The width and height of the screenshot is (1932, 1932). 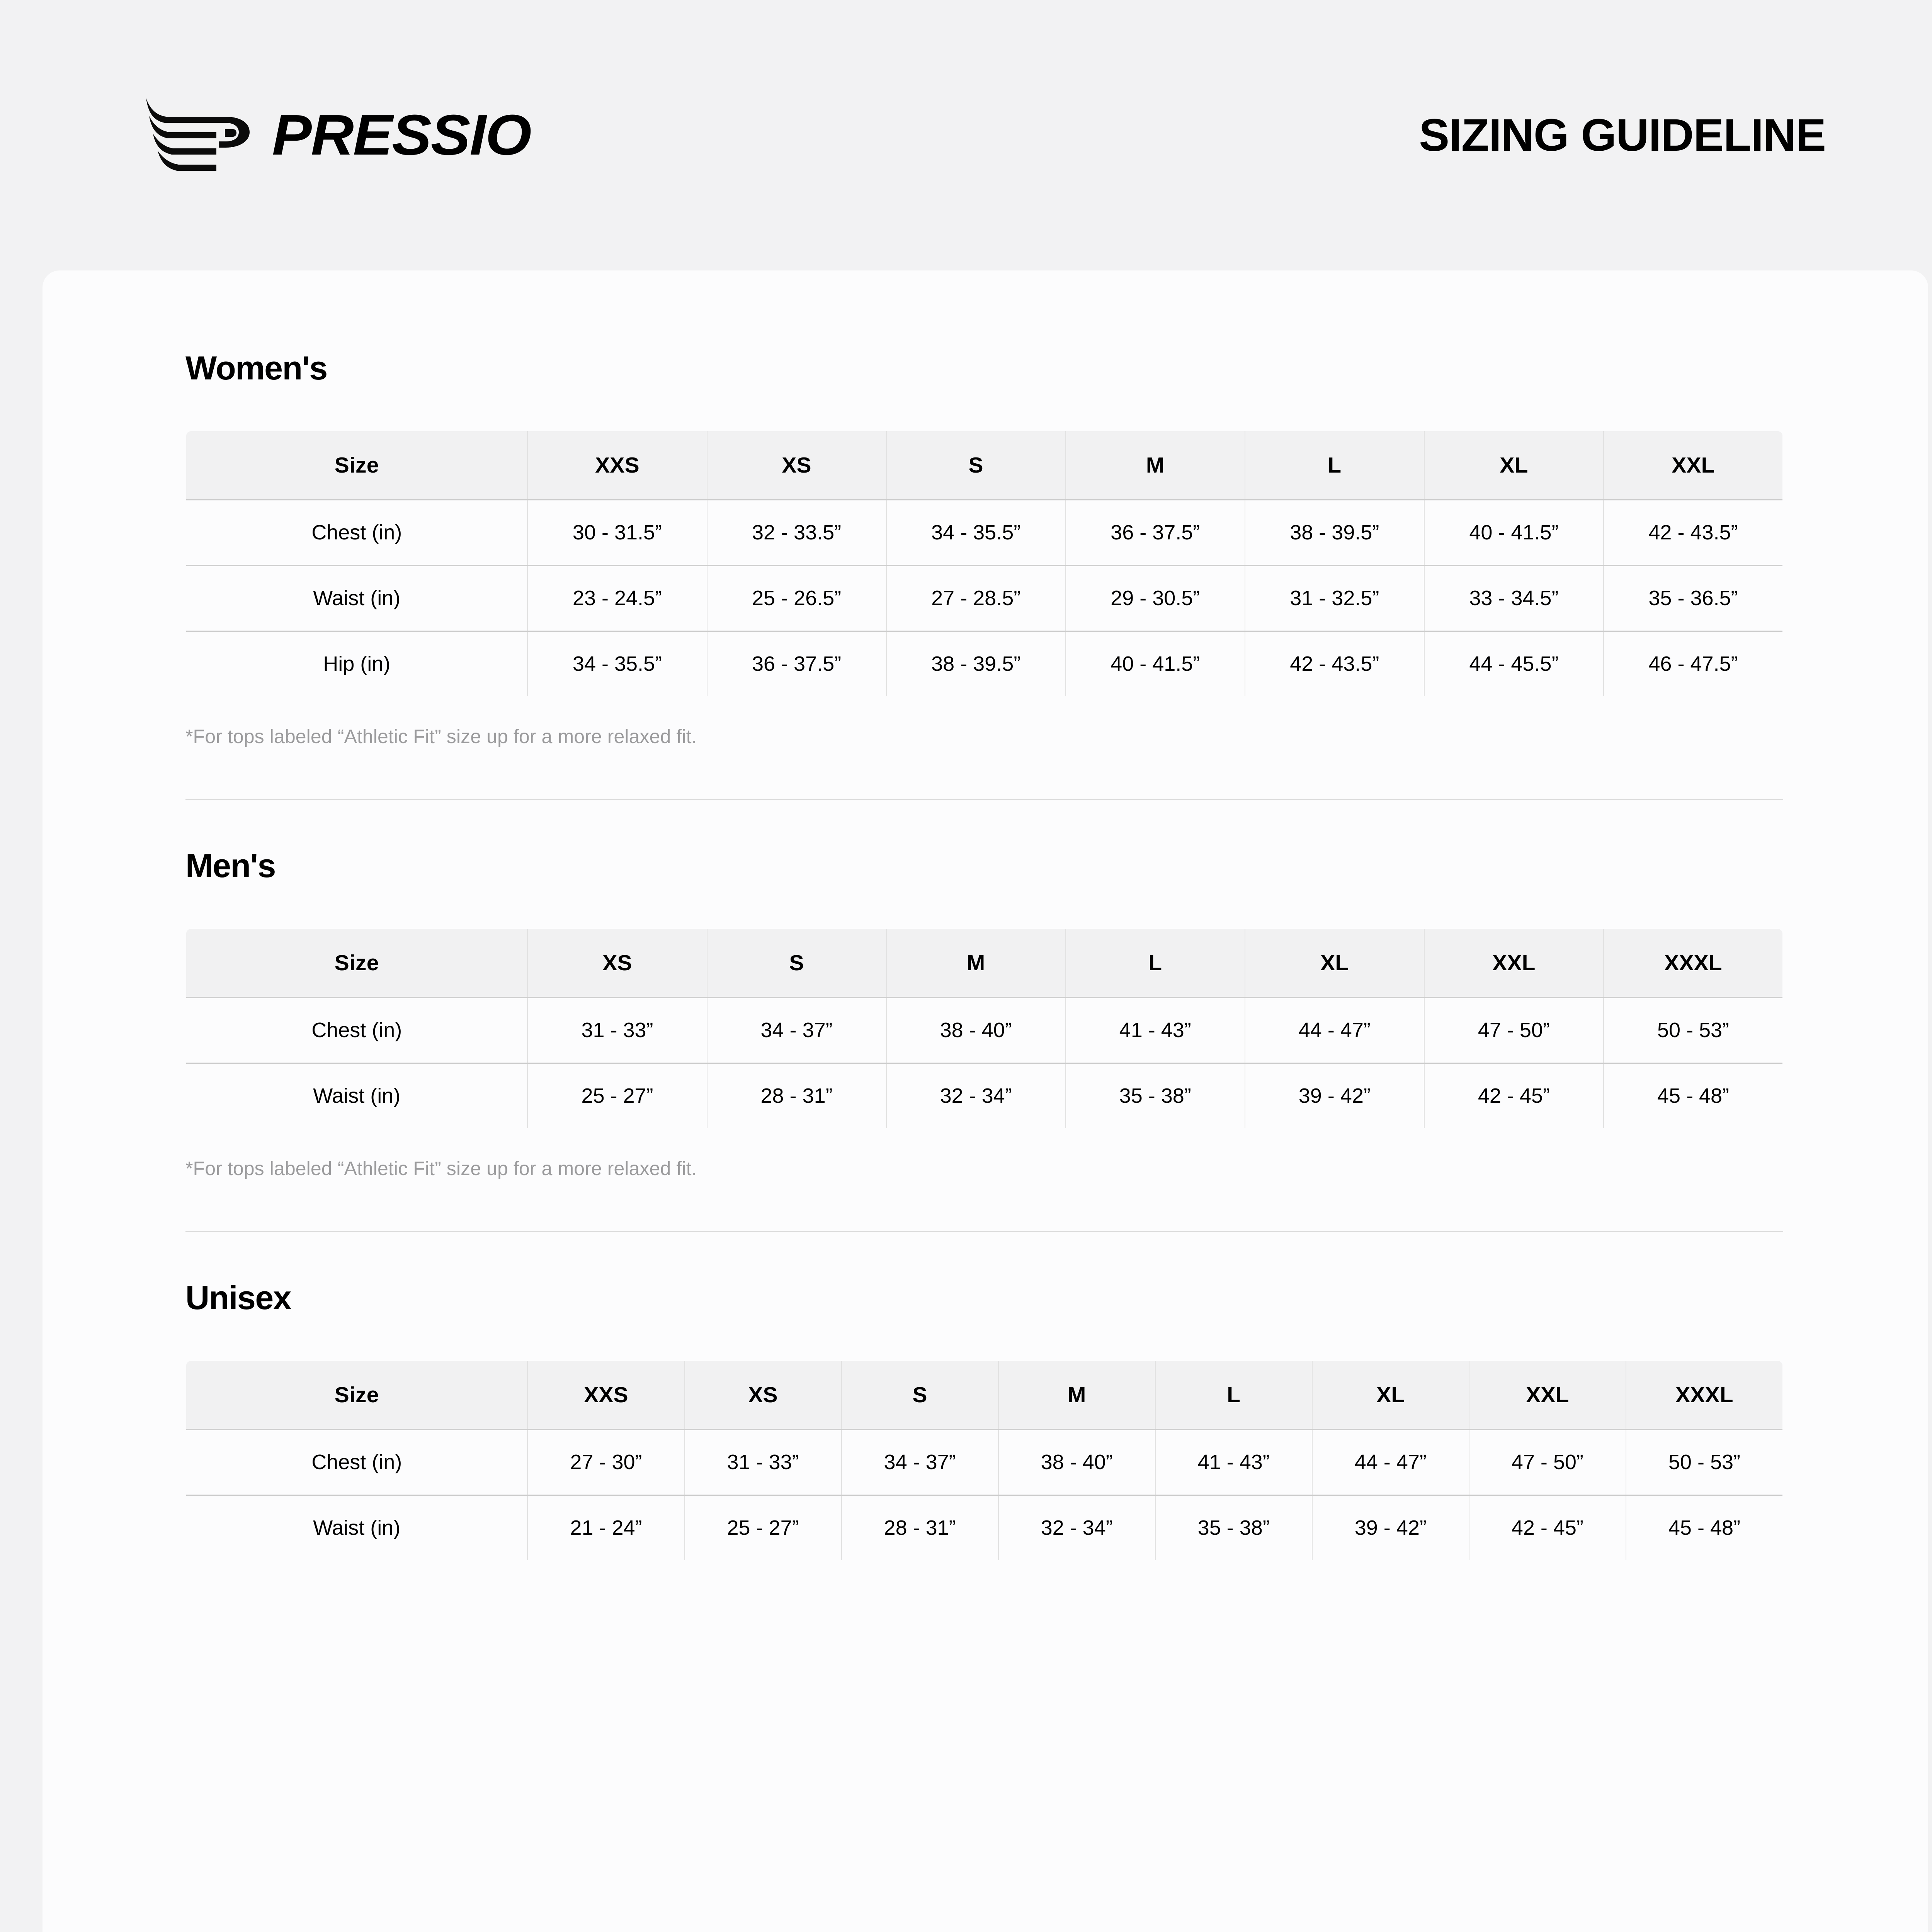 I want to click on table-cell: 44 - 45.5”, so click(x=1513, y=663).